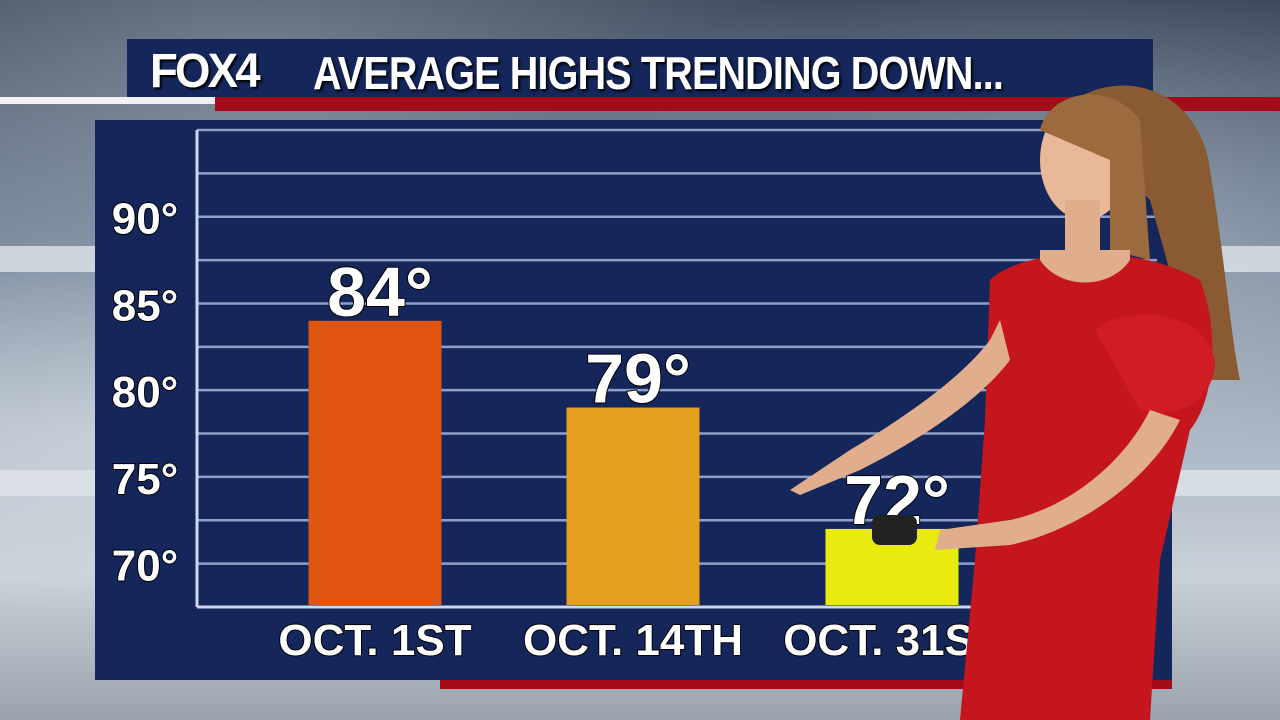 This screenshot has width=1280, height=720. What do you see at coordinates (145, 305) in the screenshot?
I see `y-tick-label: 85°` at bounding box center [145, 305].